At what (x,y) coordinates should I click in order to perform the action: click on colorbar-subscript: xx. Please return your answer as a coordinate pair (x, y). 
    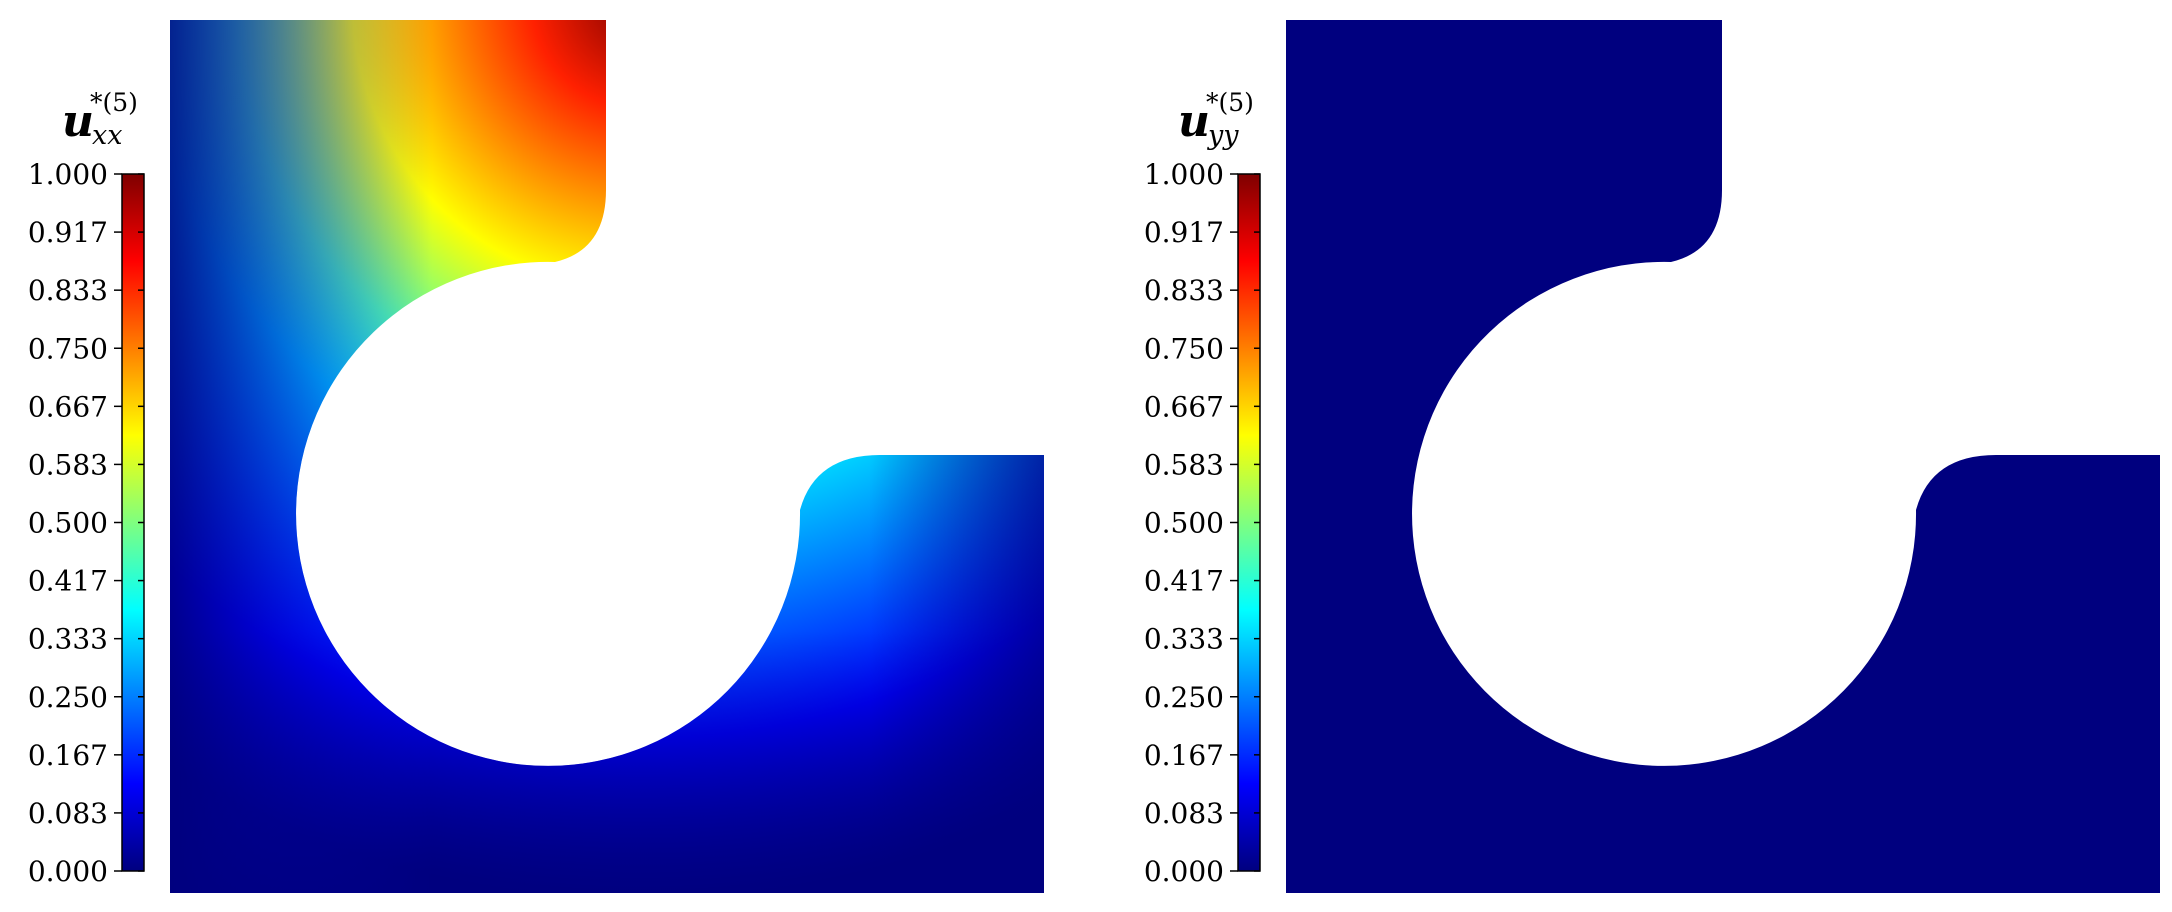
    Looking at the image, I should click on (107, 135).